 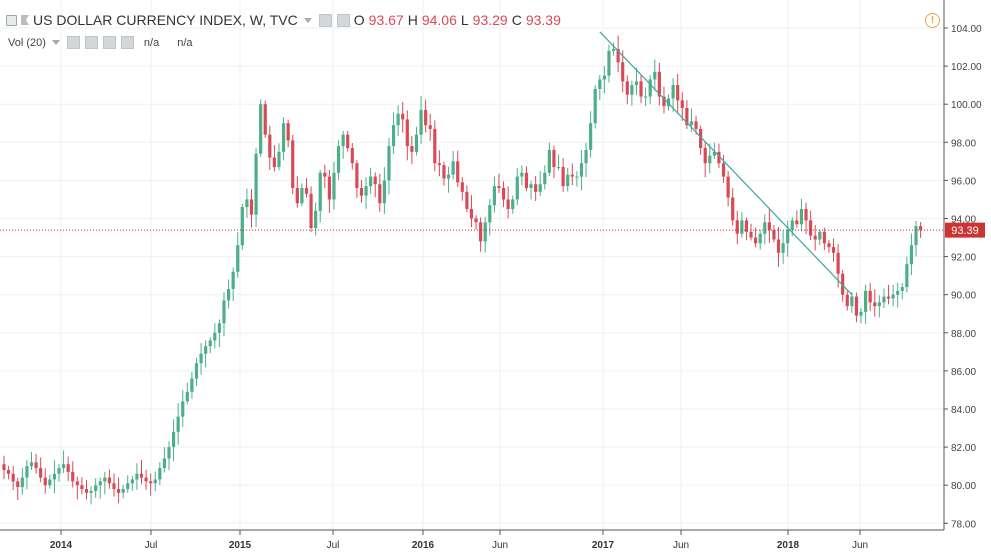 What do you see at coordinates (11, 20) in the screenshot?
I see `collapse-icon` at bounding box center [11, 20].